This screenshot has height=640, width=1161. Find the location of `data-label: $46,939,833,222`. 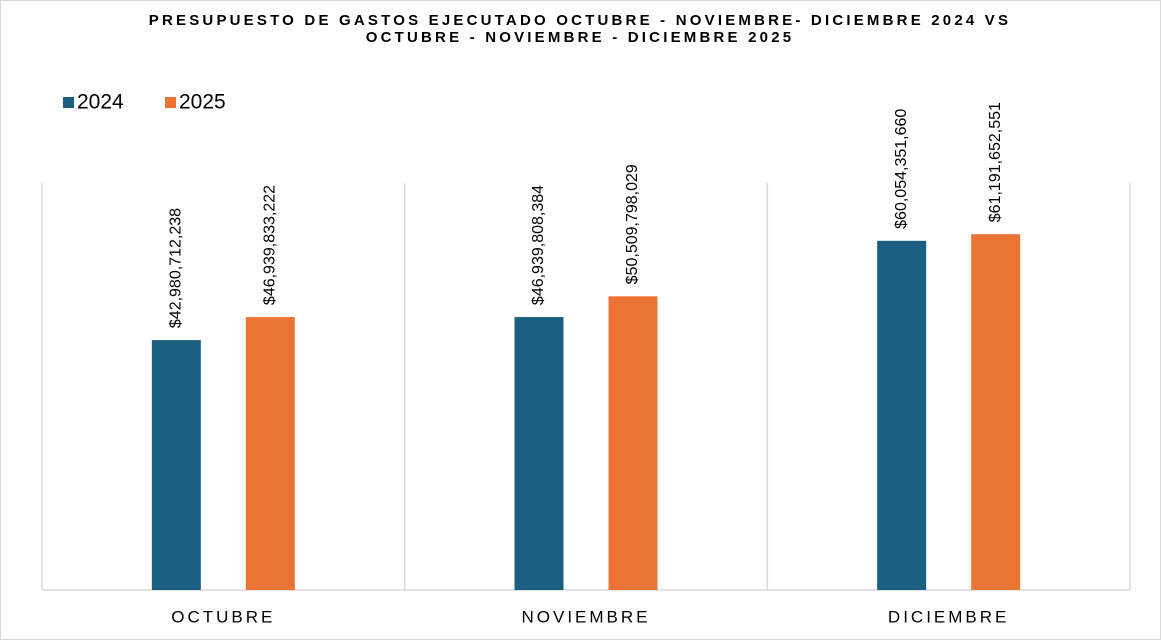

data-label: $46,939,833,222 is located at coordinates (270, 245).